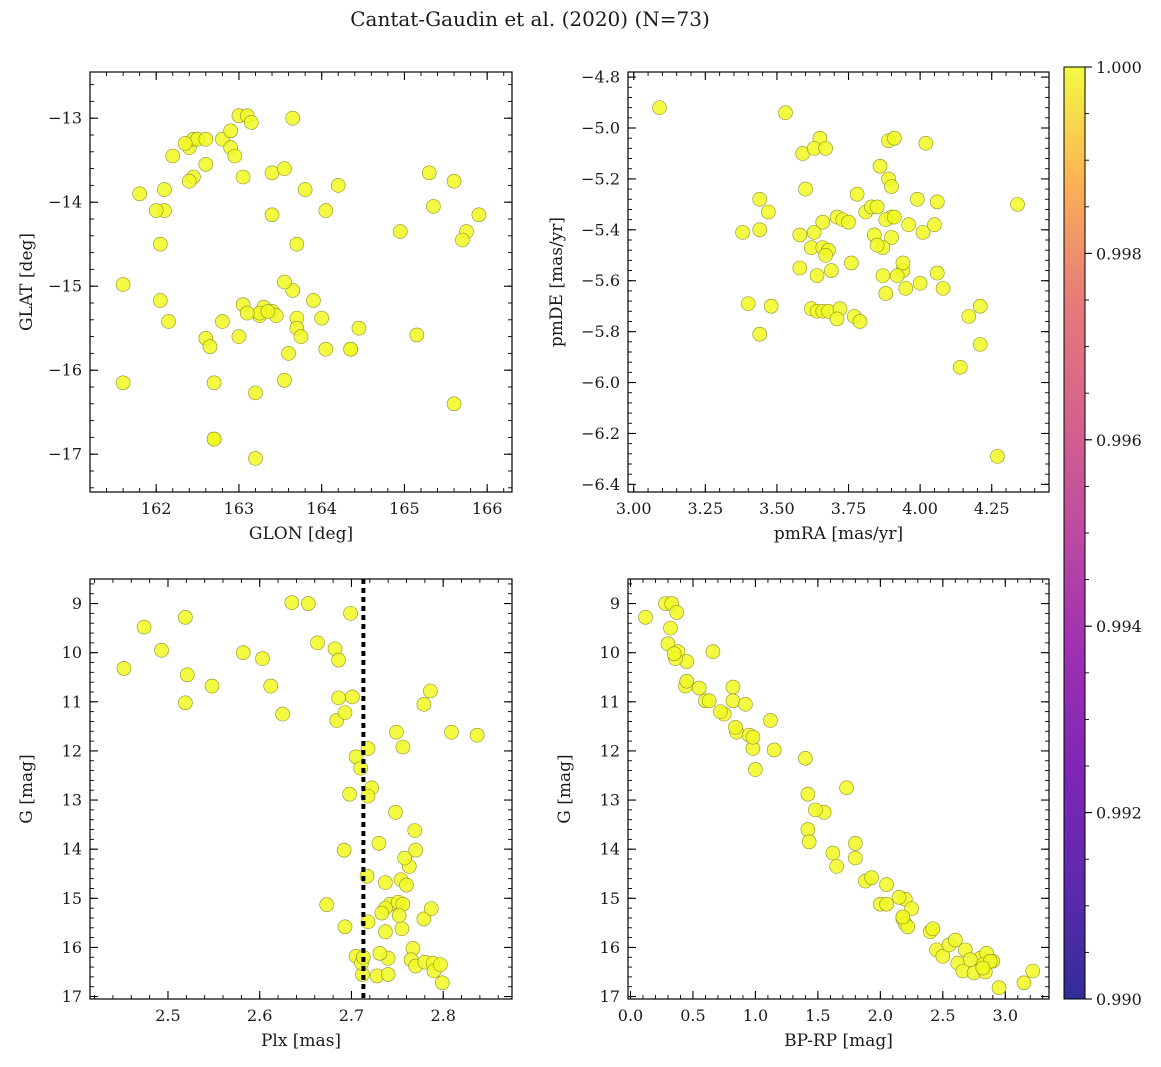  I want to click on glon-glat-y-axis-label: GLAT [deg], so click(27, 282).